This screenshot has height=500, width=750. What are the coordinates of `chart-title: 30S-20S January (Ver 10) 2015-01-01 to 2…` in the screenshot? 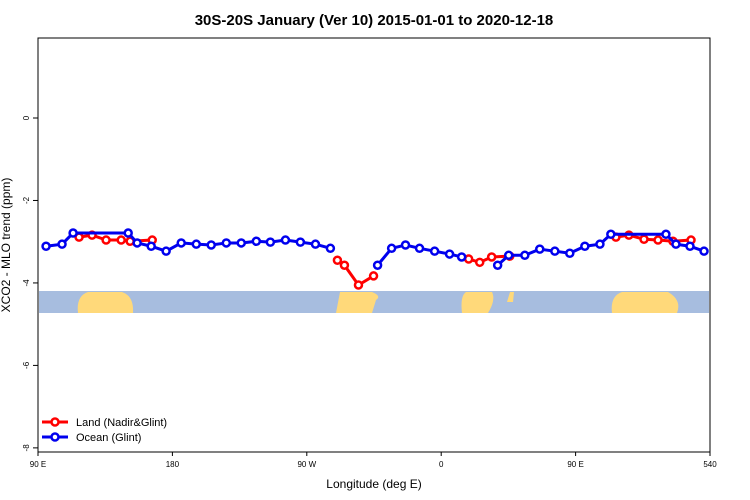 It's located at (374, 20).